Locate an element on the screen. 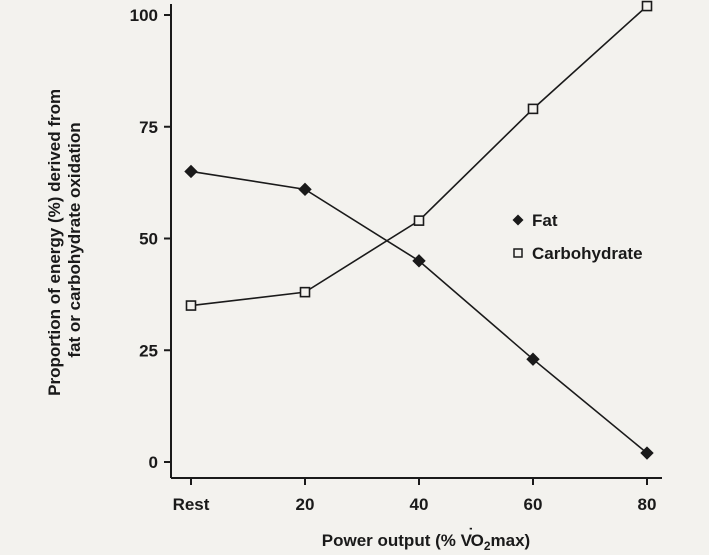 This screenshot has width=709, height=555. y-ticks: 0 25 50 75 100 is located at coordinates (150, 239).